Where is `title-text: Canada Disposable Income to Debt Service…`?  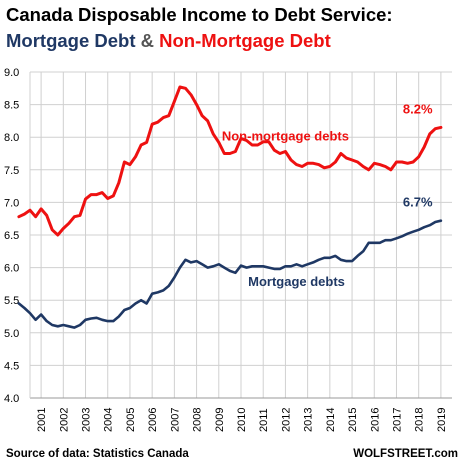 title-text: Canada Disposable Income to Debt Service… is located at coordinates (199, 14).